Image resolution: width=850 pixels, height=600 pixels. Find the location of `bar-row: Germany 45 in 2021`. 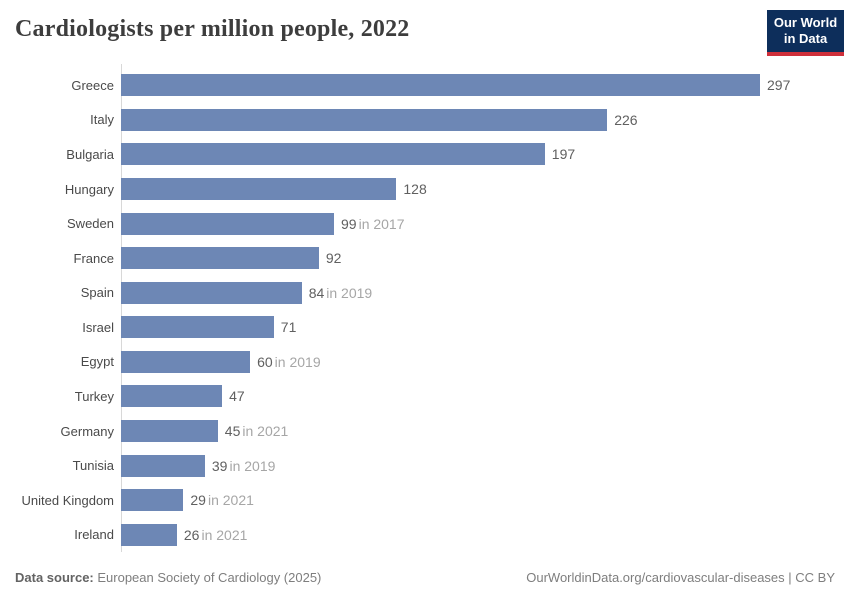

bar-row: Germany 45 in 2021 is located at coordinates (425, 431).